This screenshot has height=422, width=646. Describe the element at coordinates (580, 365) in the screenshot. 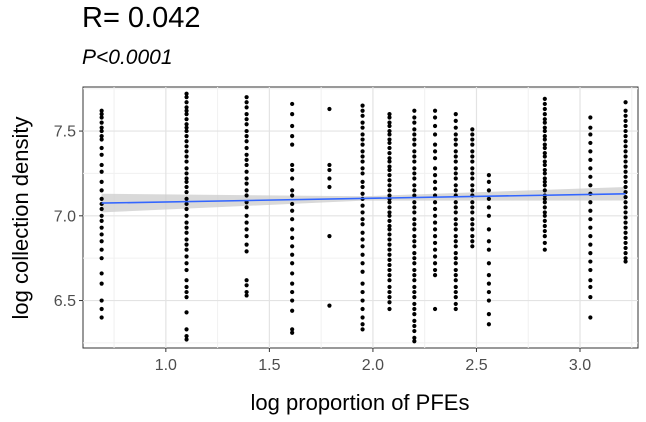

I see `x-tick-label: 3.0` at that location.